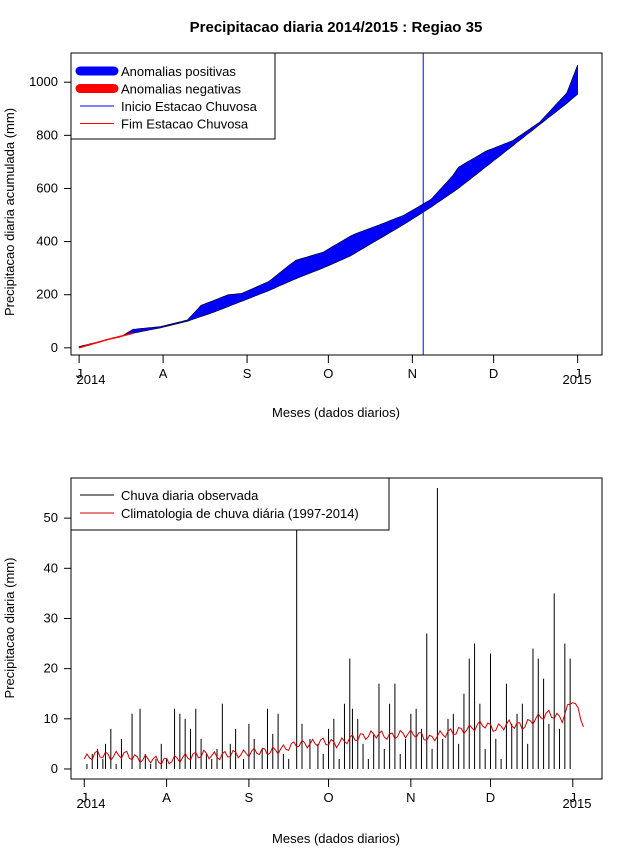 The height and width of the screenshot is (850, 640). What do you see at coordinates (490, 797) in the screenshot?
I see `daily-x-tick-label: D` at bounding box center [490, 797].